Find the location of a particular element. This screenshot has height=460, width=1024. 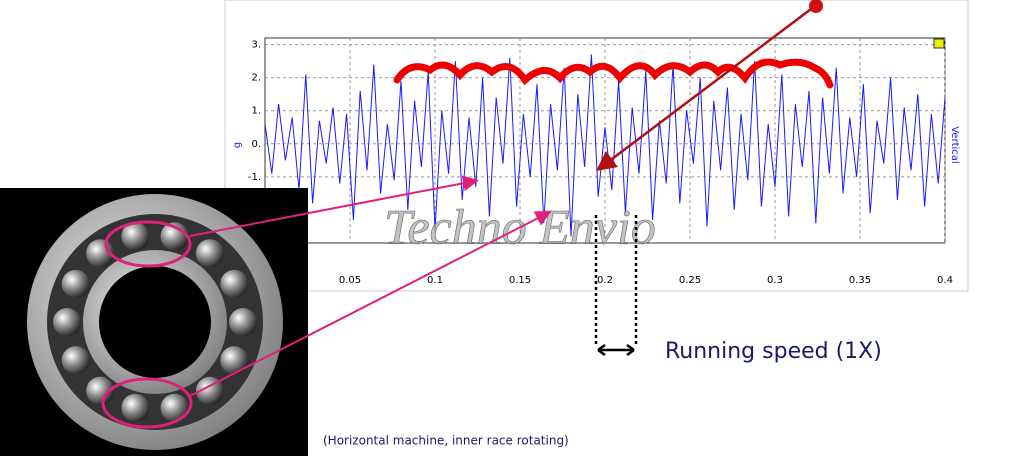

x-tick-label: 0.35 is located at coordinates (860, 280).